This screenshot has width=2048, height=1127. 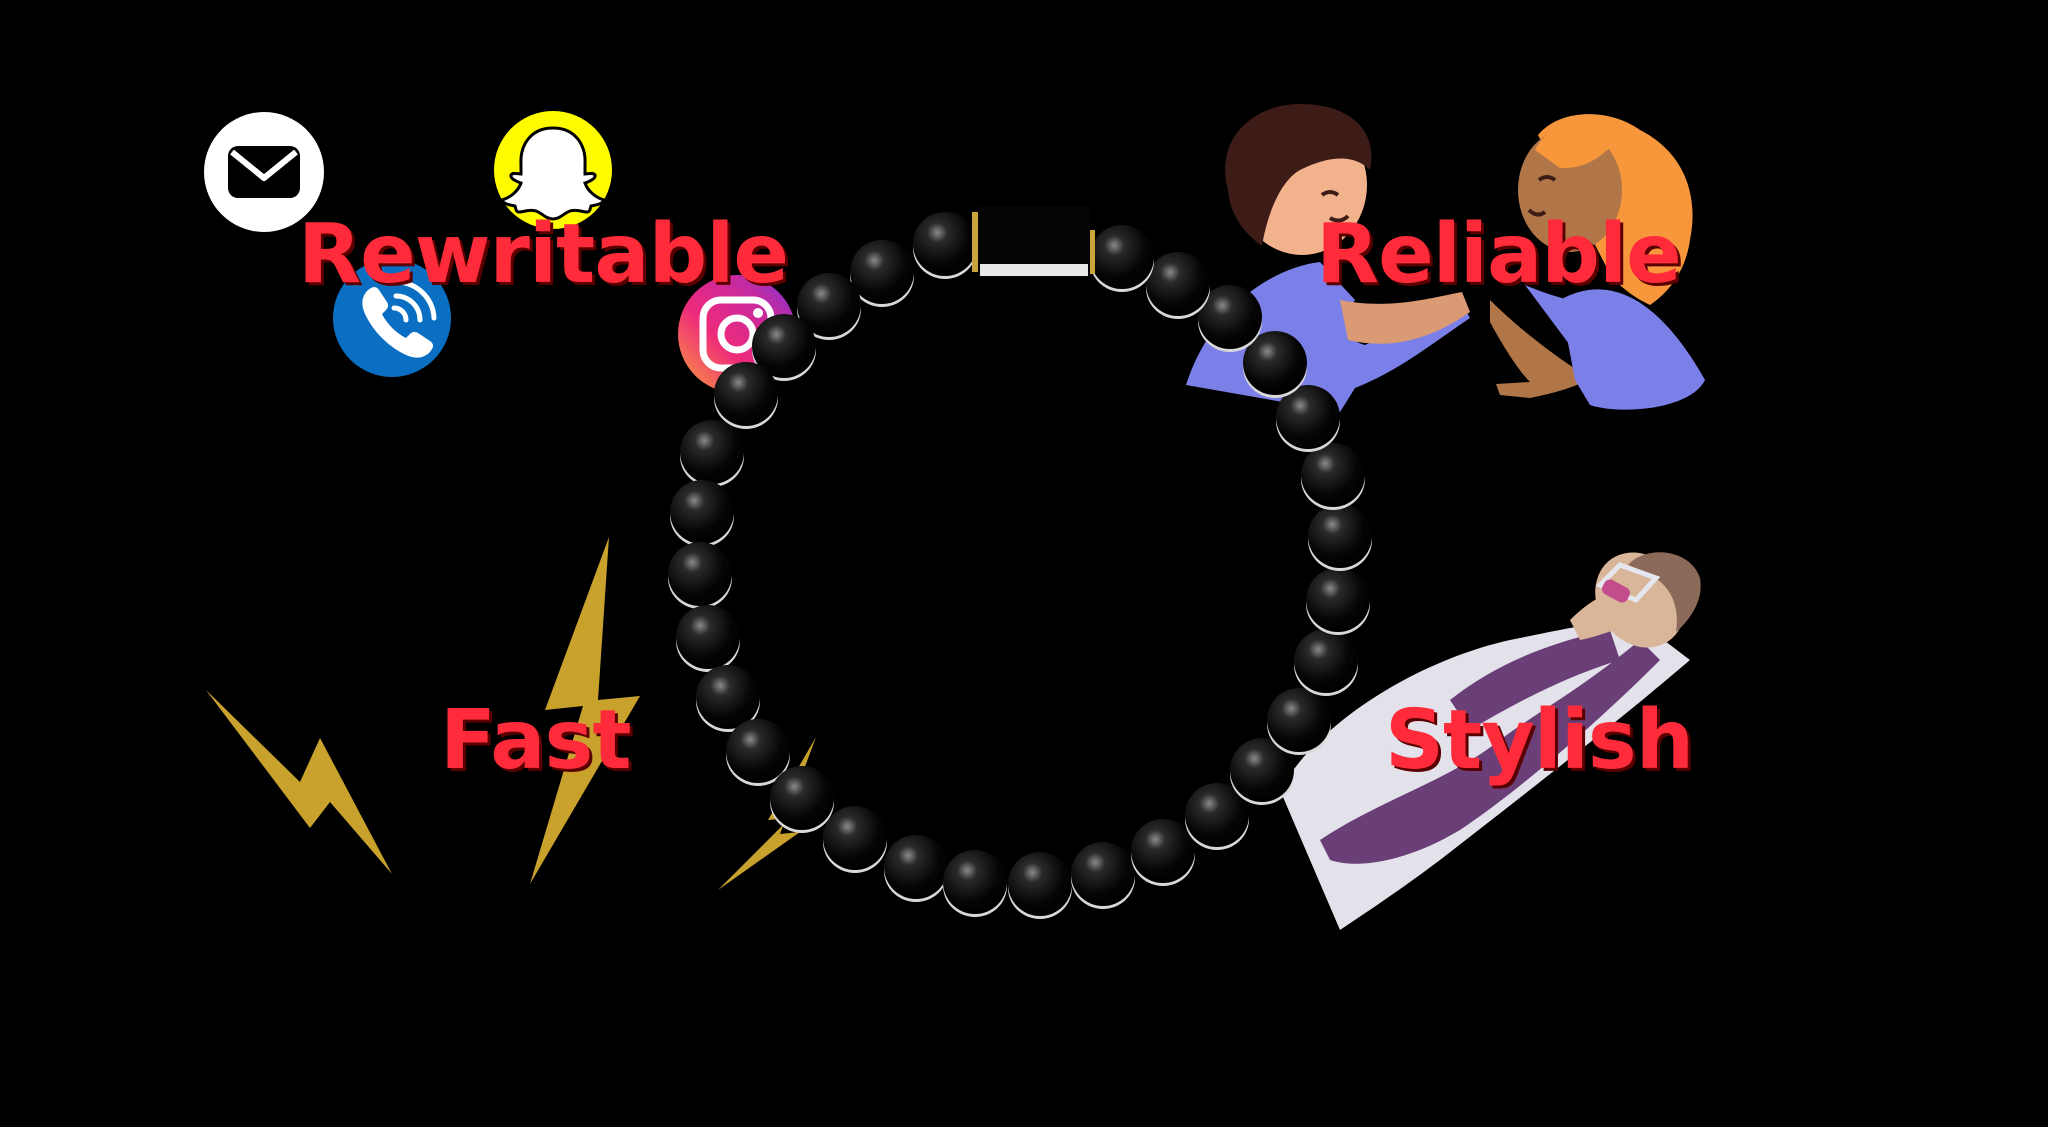 I want to click on phone-icon, so click(x=392, y=318).